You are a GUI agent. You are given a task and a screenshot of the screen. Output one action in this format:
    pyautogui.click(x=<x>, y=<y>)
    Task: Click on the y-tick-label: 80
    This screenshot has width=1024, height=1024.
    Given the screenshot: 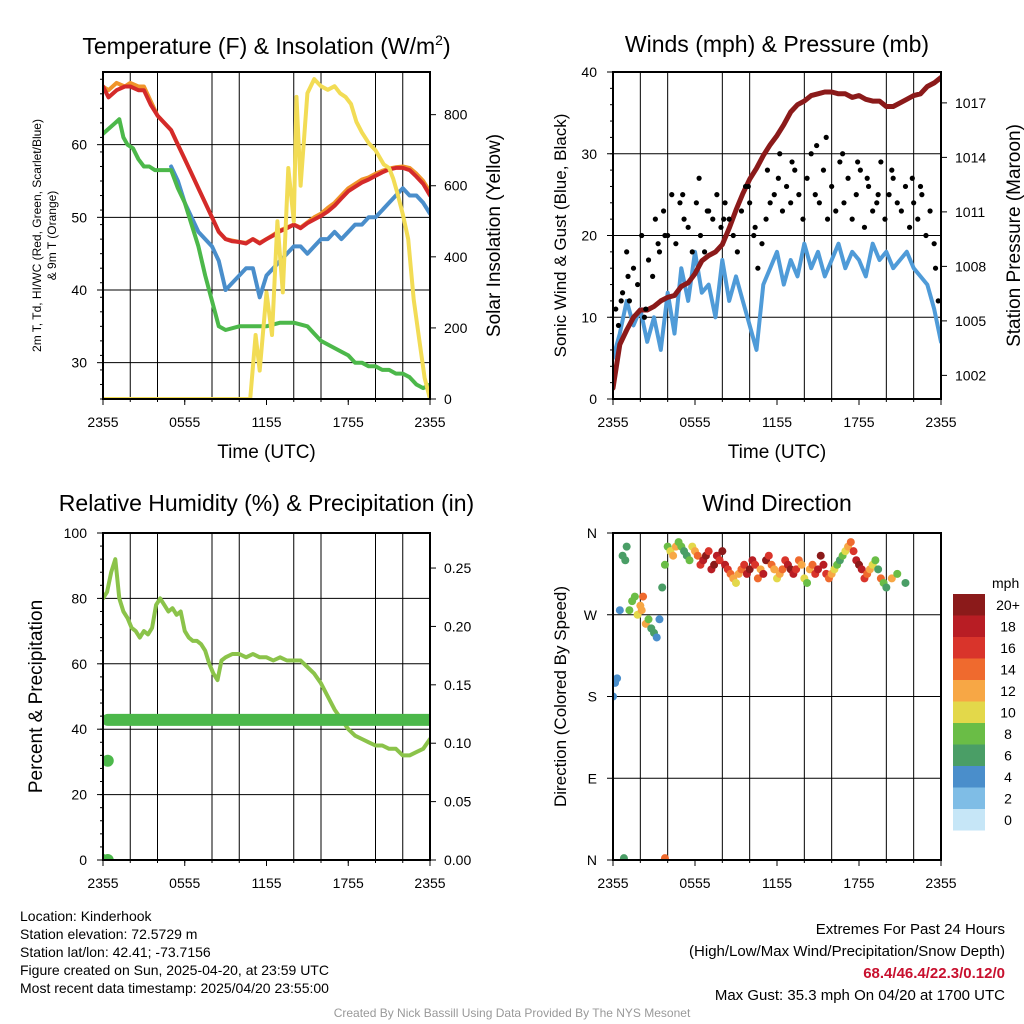 What is the action you would take?
    pyautogui.click(x=79, y=598)
    